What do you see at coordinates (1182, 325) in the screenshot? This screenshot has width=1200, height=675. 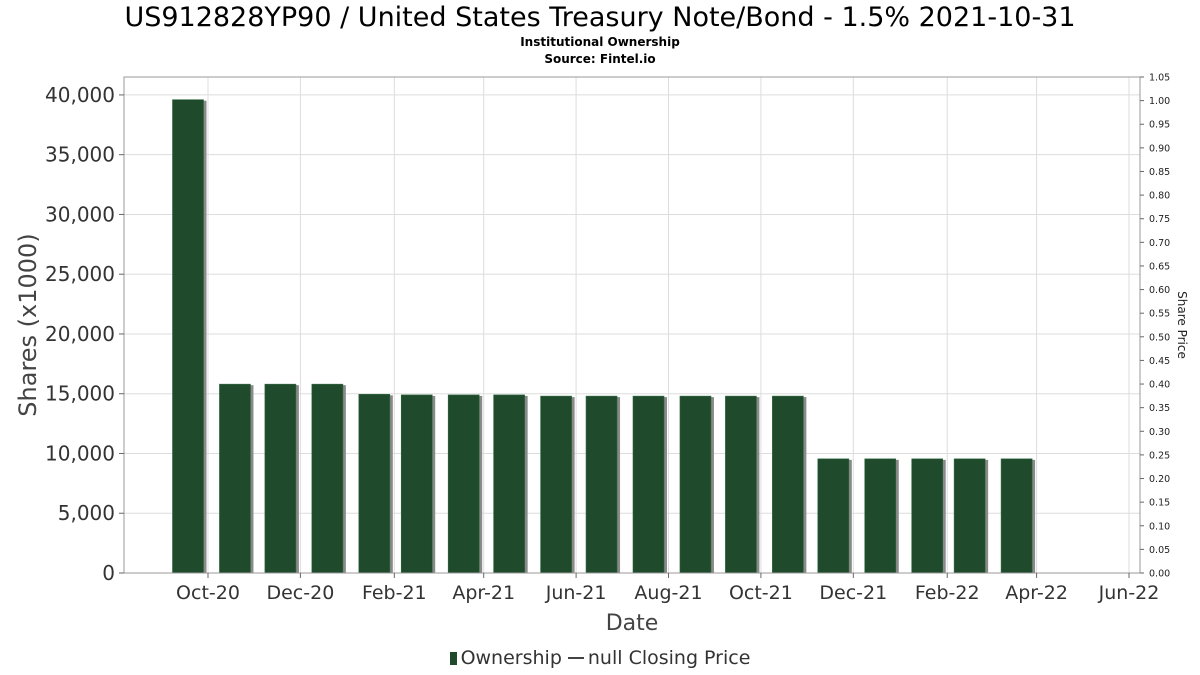 I see `y2-axis-label: Share Price` at bounding box center [1182, 325].